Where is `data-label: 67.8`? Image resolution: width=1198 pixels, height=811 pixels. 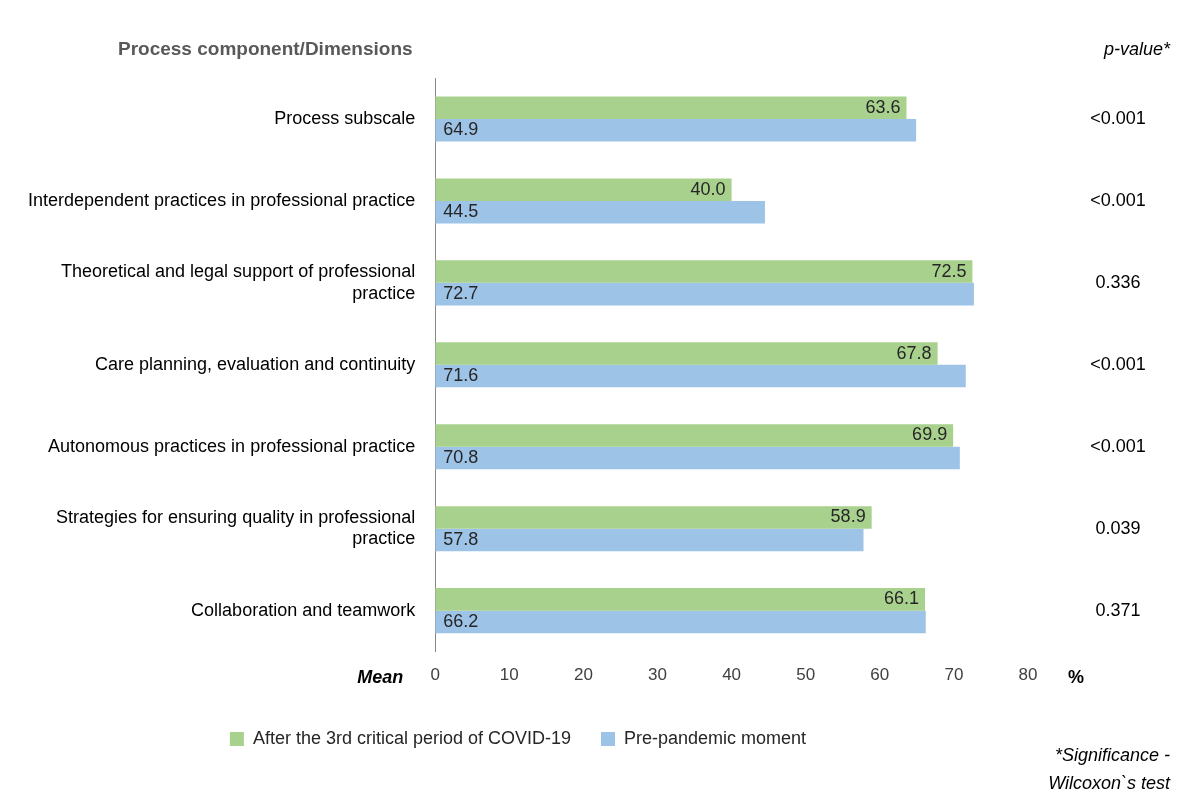
data-label: 67.8 is located at coordinates (914, 352).